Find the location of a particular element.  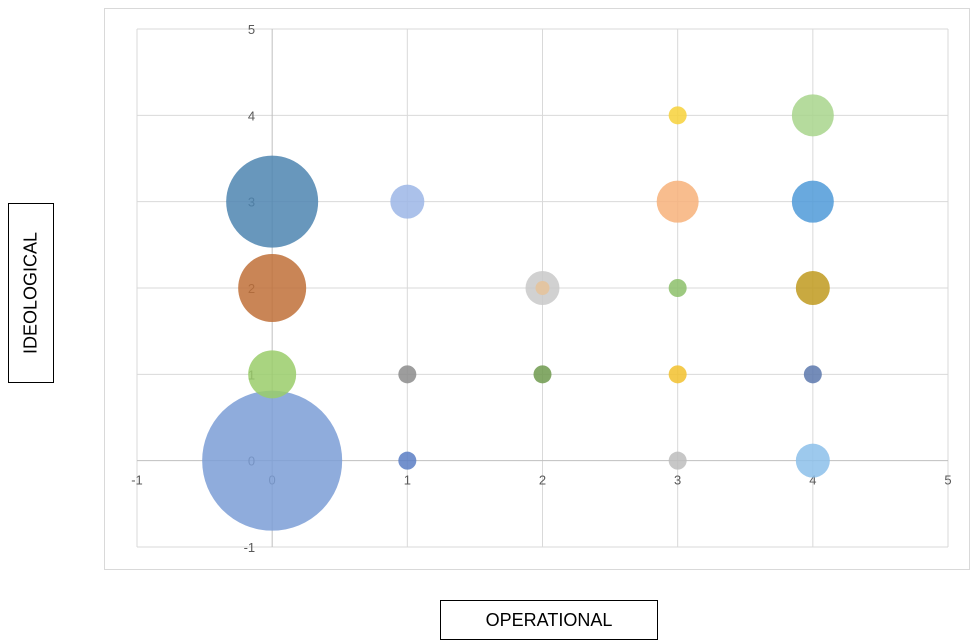

x-axis-title: OPERATIONAL is located at coordinates (549, 620).